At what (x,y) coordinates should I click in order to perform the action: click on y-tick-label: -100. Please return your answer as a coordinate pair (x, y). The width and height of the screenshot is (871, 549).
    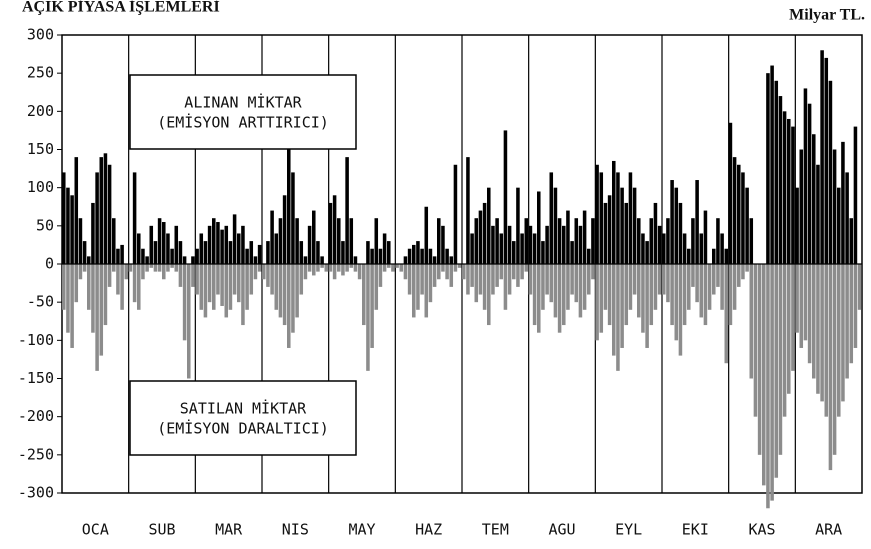
    Looking at the image, I should click on (36, 340).